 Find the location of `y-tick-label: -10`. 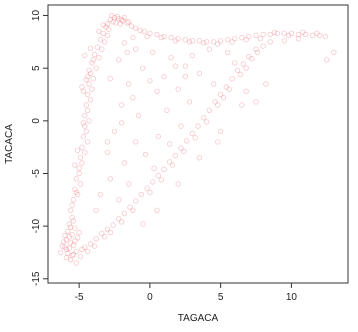

y-tick-label: -10 is located at coordinates (36, 225).